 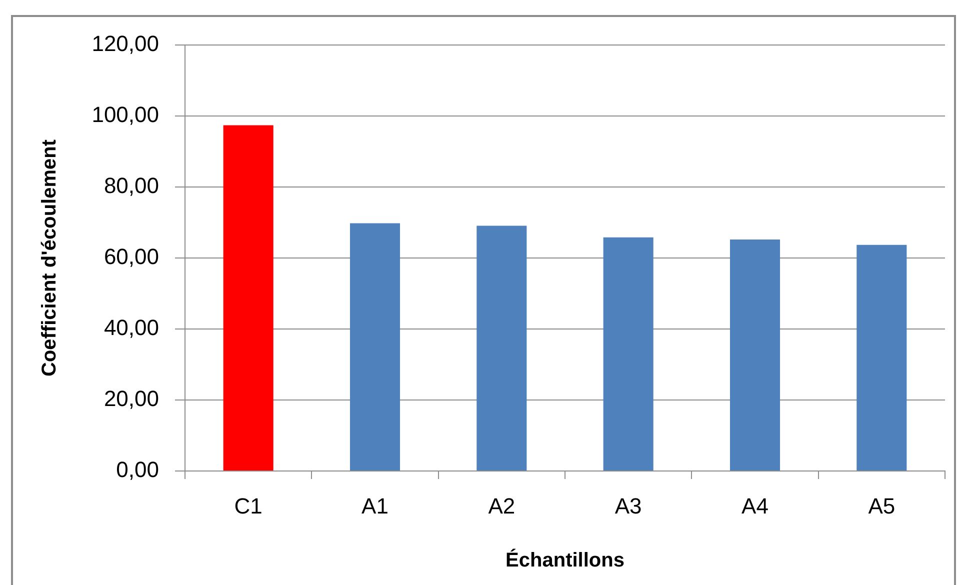 I want to click on y-tick-label: 80,00, so click(x=131, y=185).